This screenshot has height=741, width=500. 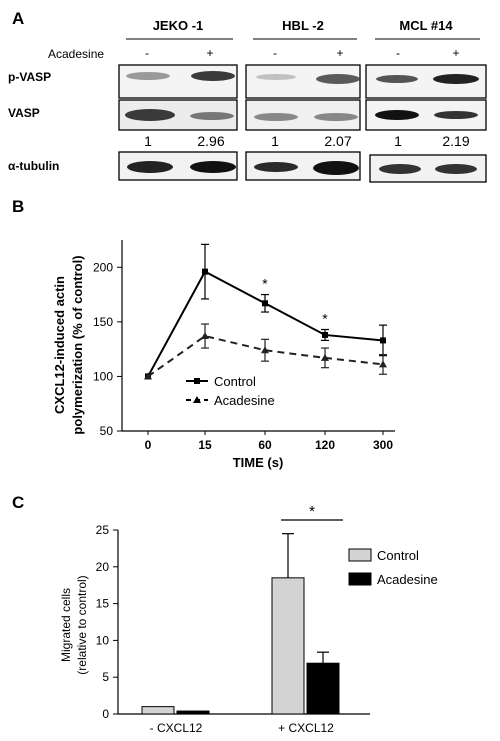 What do you see at coordinates (148, 445) in the screenshot?
I see `line-chart-x-tick-label: 0` at bounding box center [148, 445].